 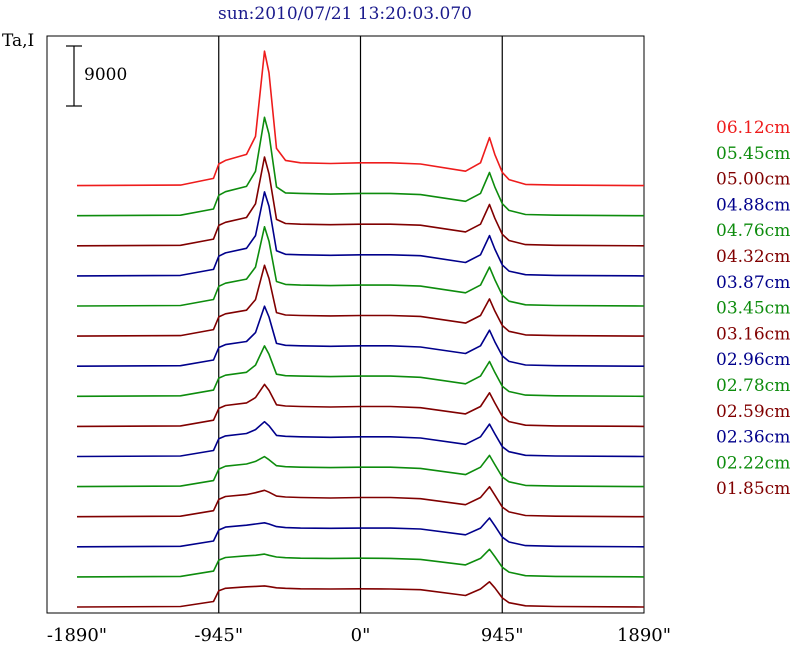 What do you see at coordinates (753, 154) in the screenshot?
I see `legend-item: 05.45cm` at bounding box center [753, 154].